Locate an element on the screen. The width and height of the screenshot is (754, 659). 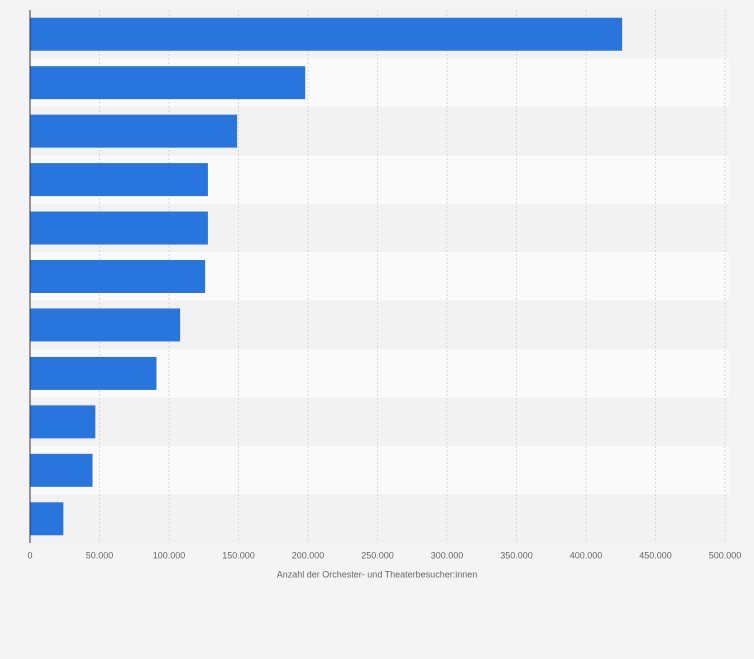
x-tick-label: 300.000 is located at coordinates (447, 555).